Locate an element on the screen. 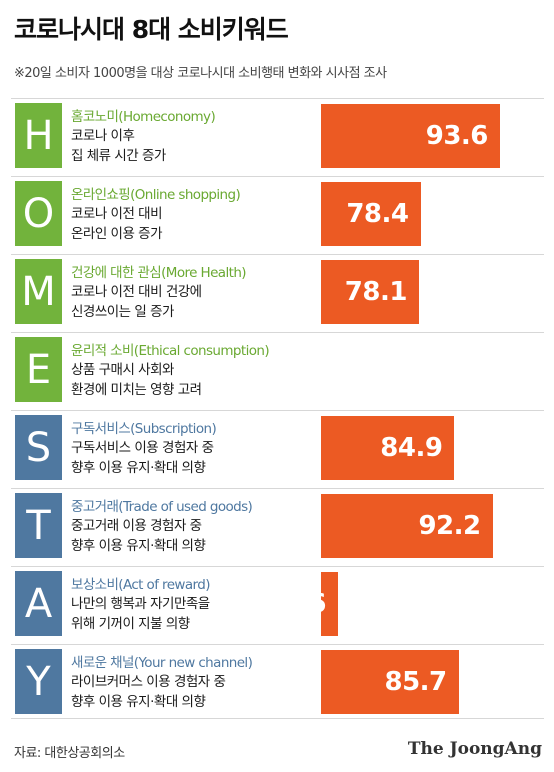 Image resolution: width=554 pixels, height=772 pixels. chart-row: H 93.6 홈코노미(Homeconomy) 코로나 이후 집 체류 시간 증가 is located at coordinates (277, 135).